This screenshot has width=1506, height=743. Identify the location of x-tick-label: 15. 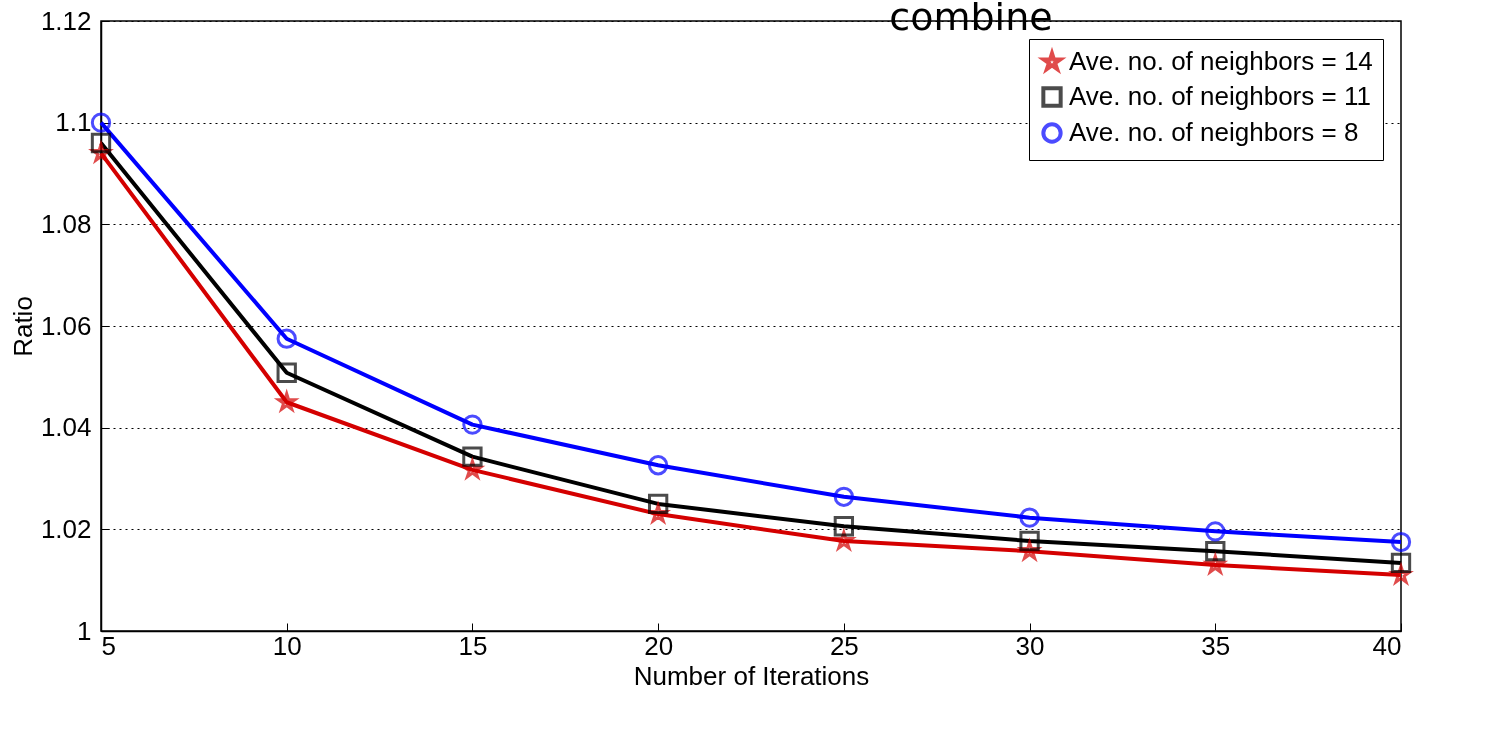
(473, 645).